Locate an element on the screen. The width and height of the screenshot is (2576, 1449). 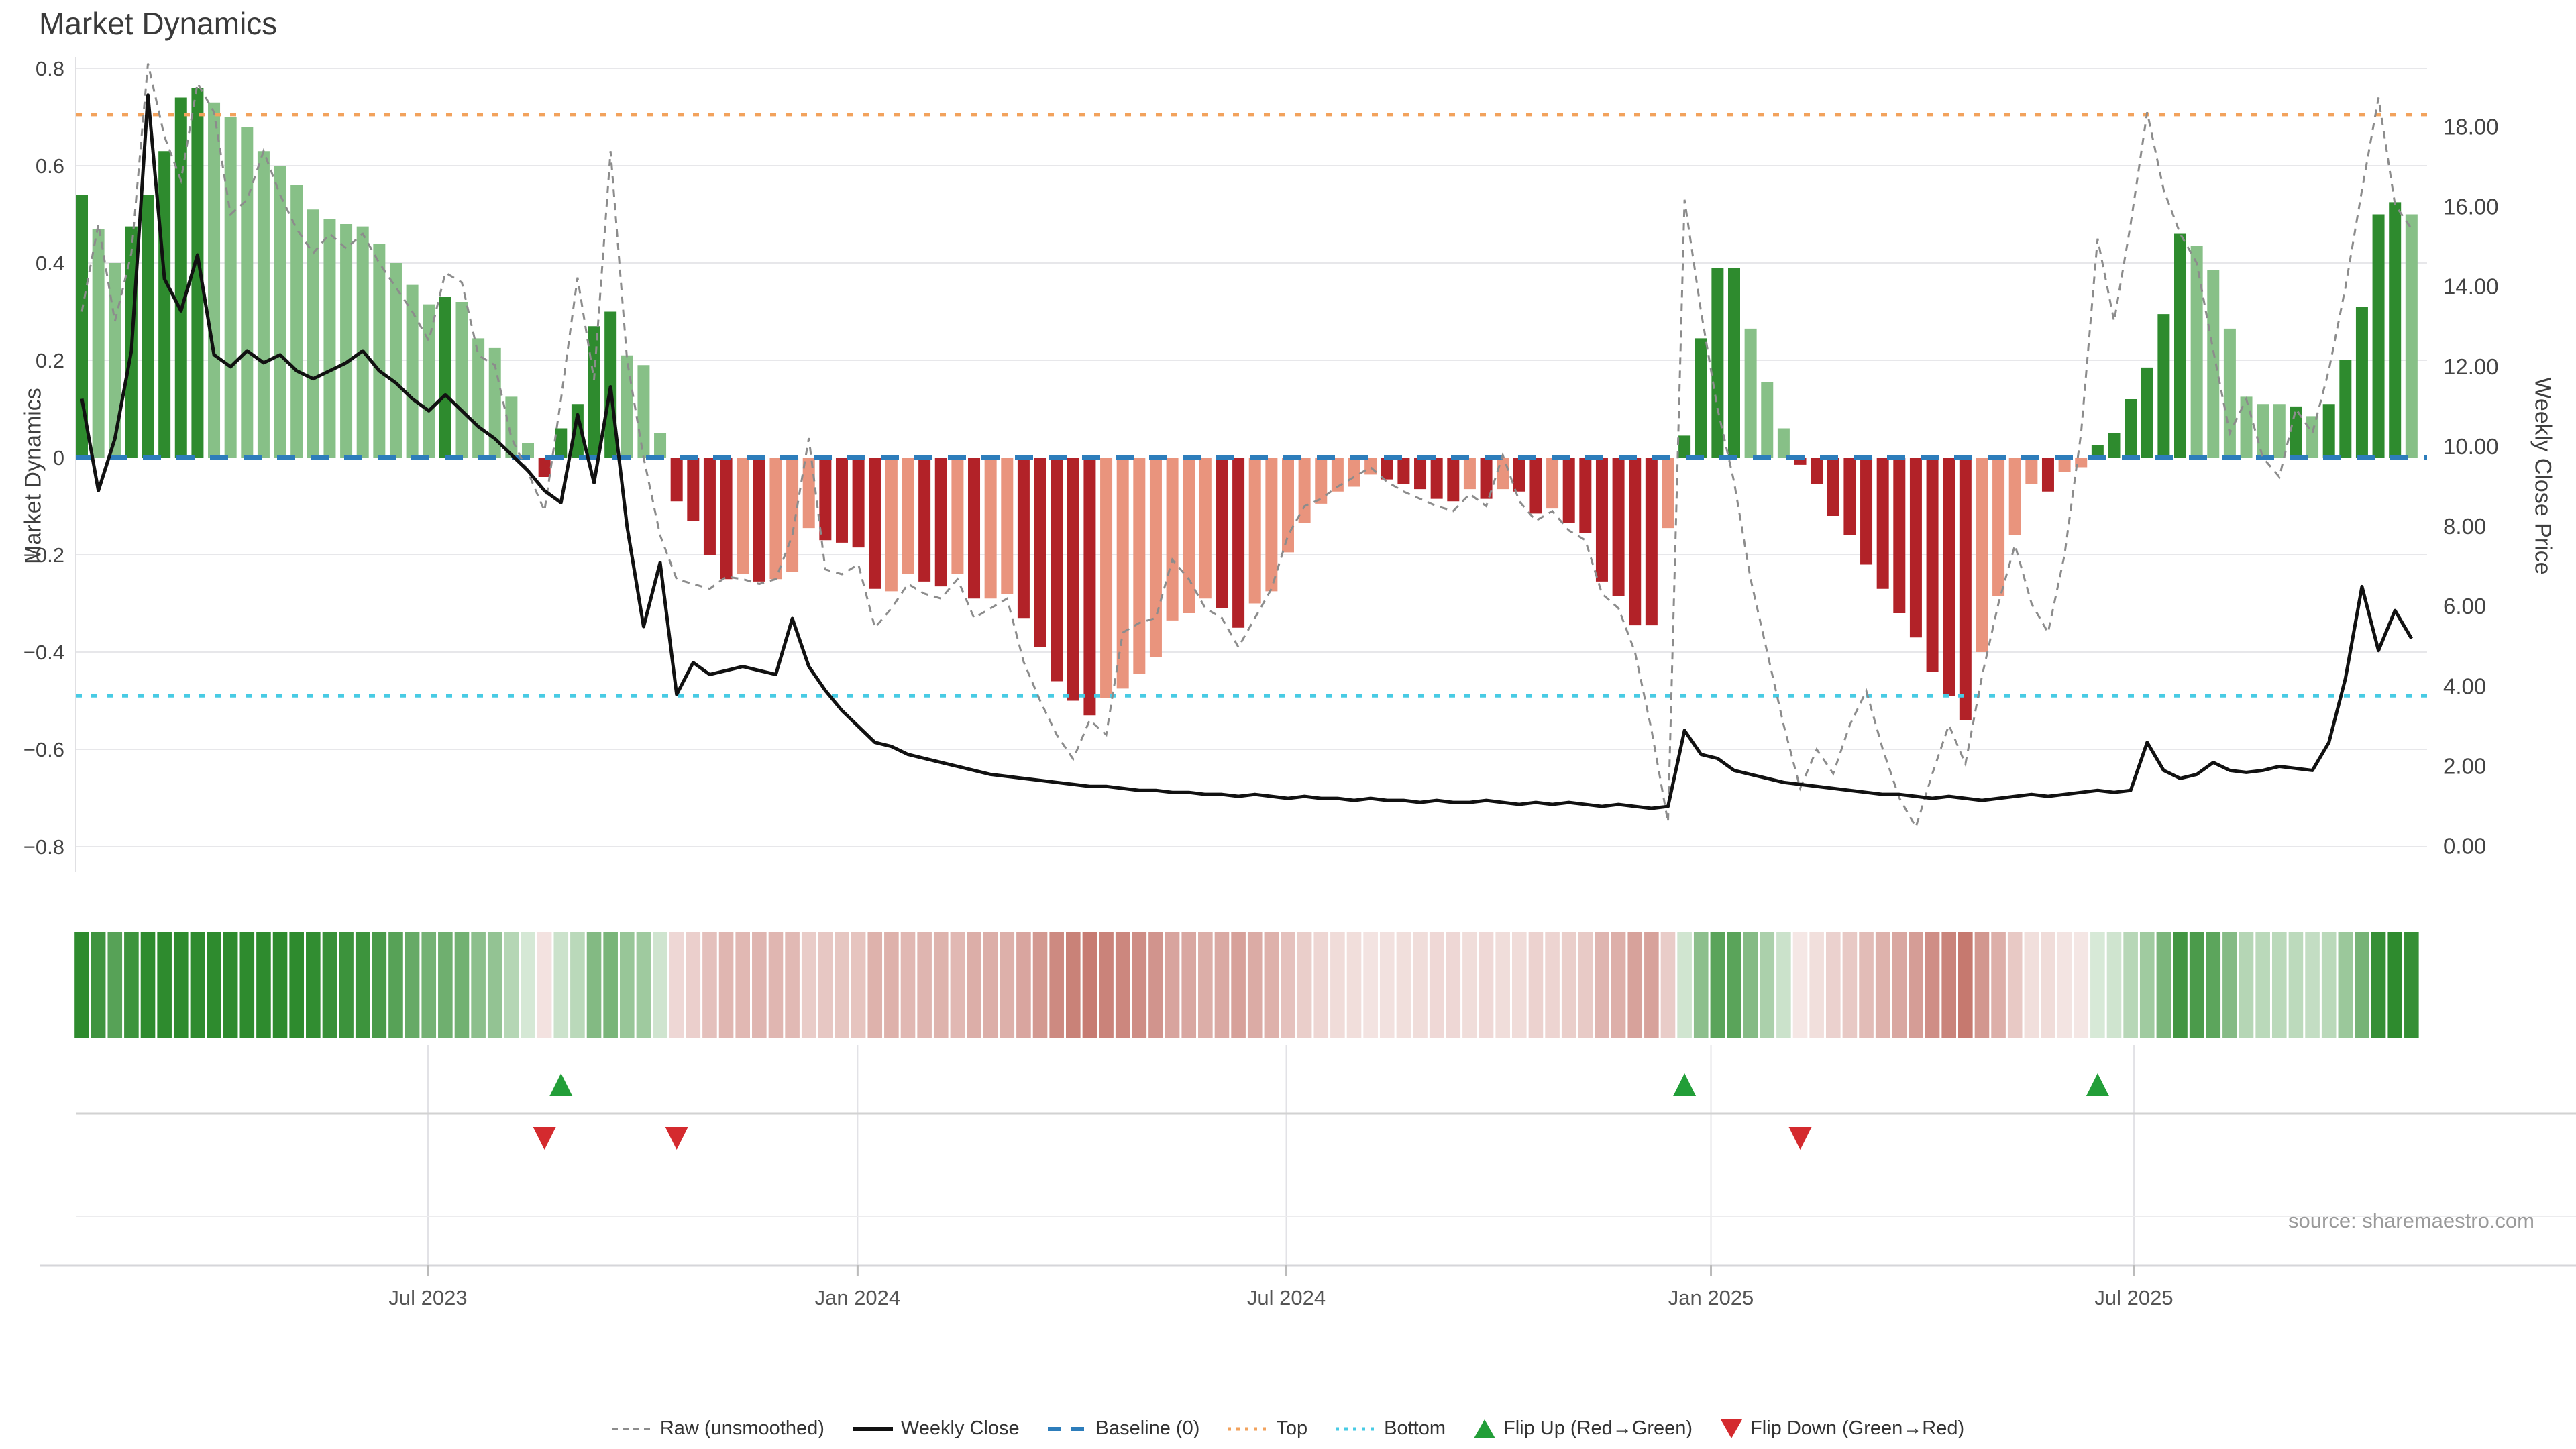
cyan-dotted-line-icon is located at coordinates (1356, 1428).